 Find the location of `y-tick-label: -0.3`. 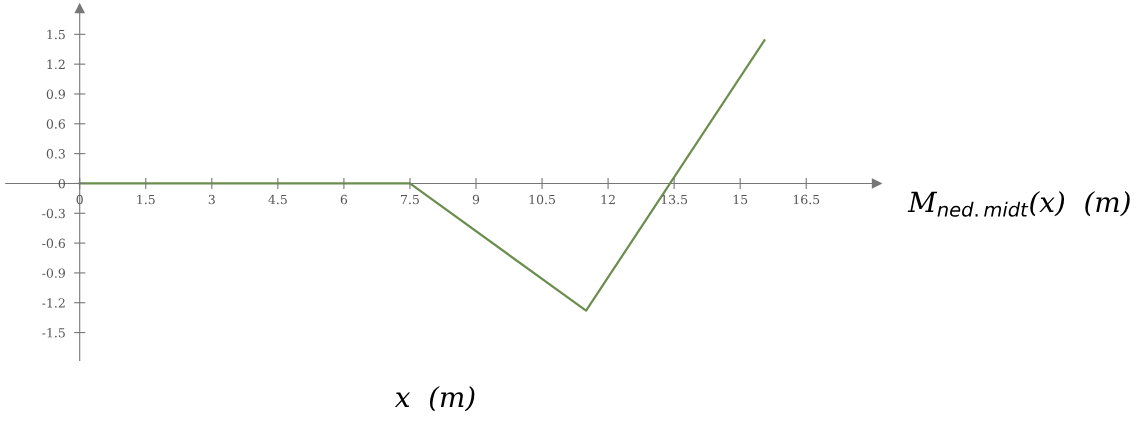

y-tick-label: -0.3 is located at coordinates (53, 213).